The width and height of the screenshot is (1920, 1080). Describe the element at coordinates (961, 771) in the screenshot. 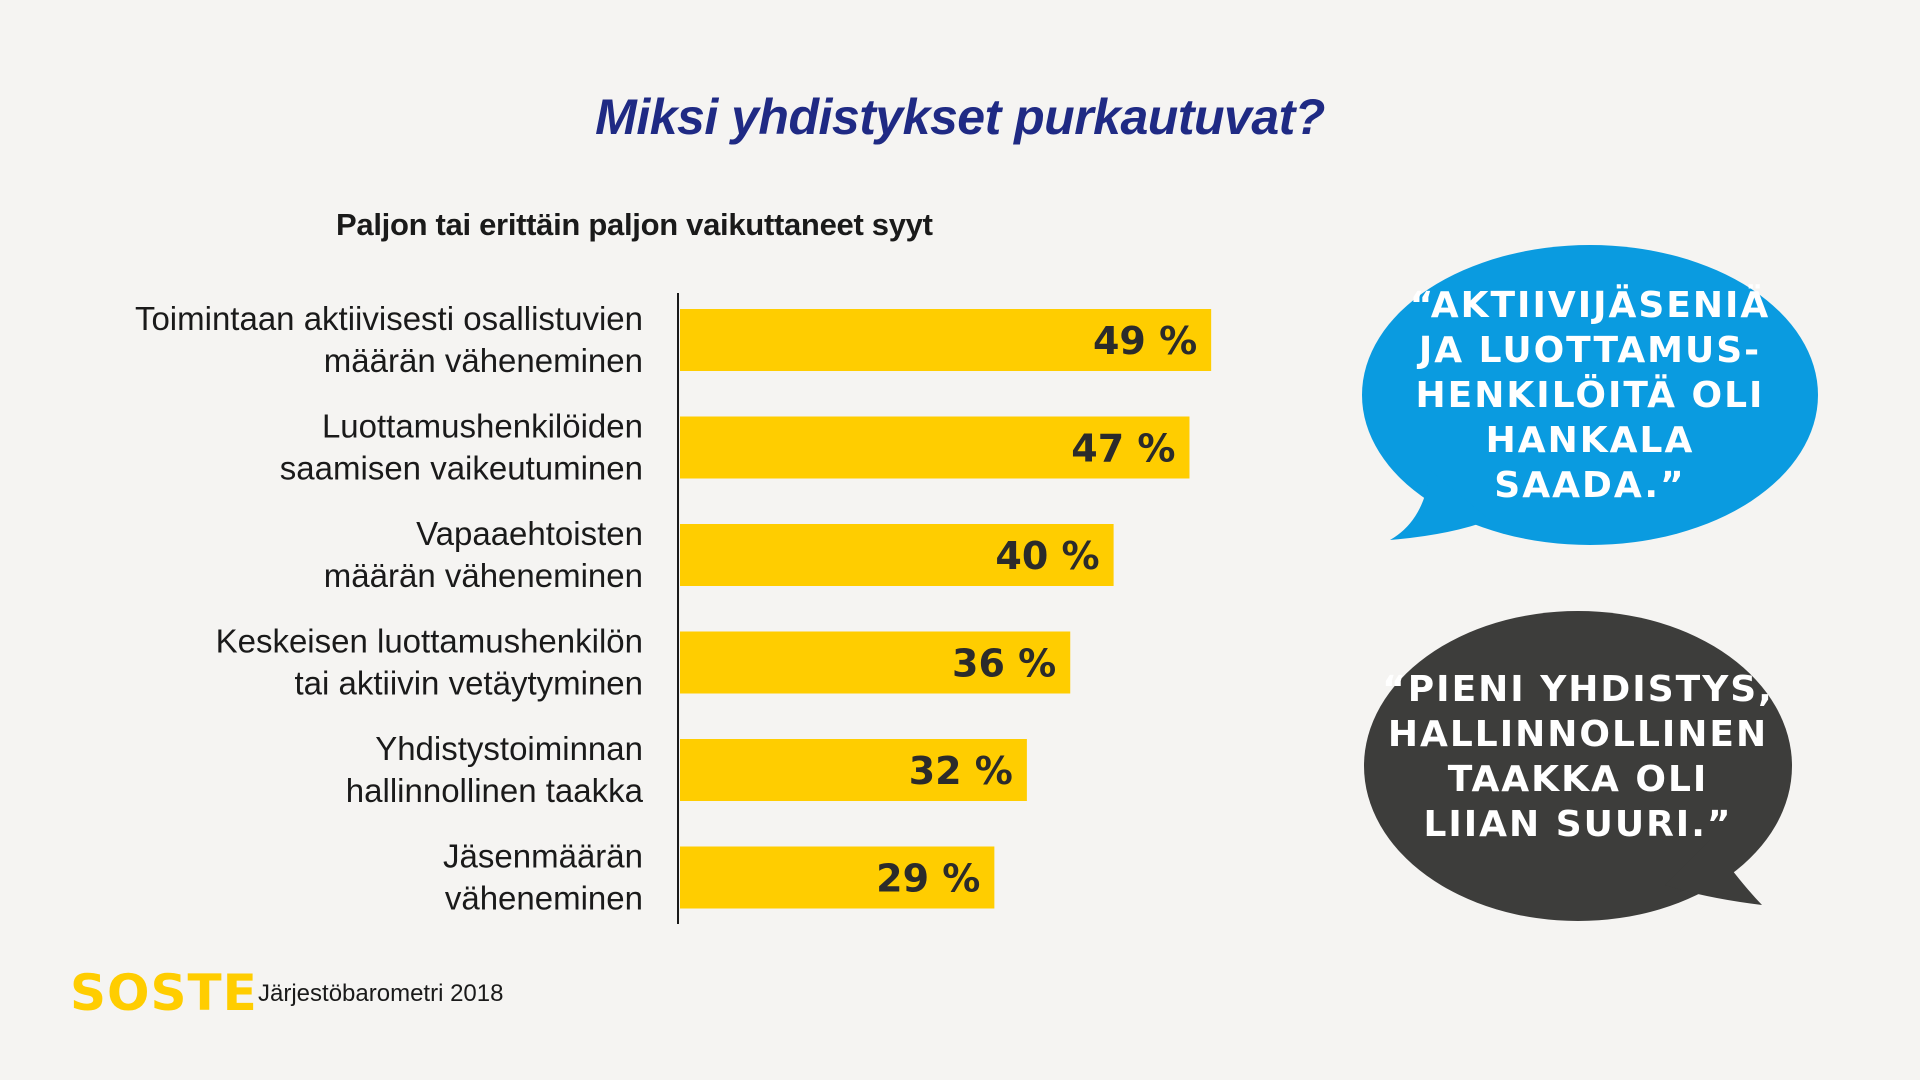

I see `bar-value-label-5: 32 %` at that location.